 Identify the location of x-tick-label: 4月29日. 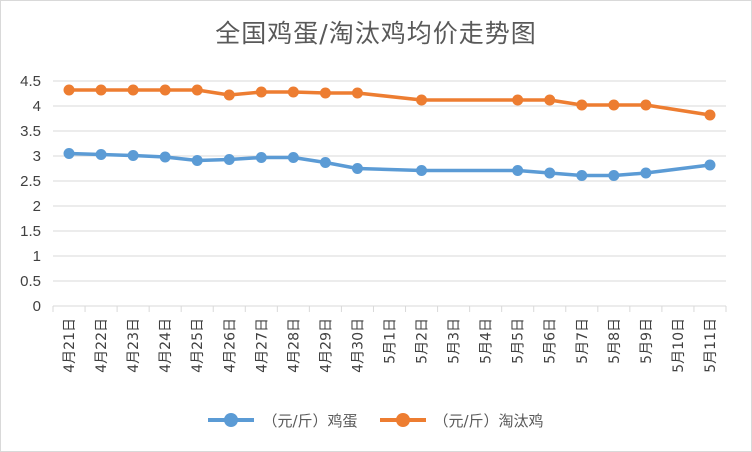
(326, 345).